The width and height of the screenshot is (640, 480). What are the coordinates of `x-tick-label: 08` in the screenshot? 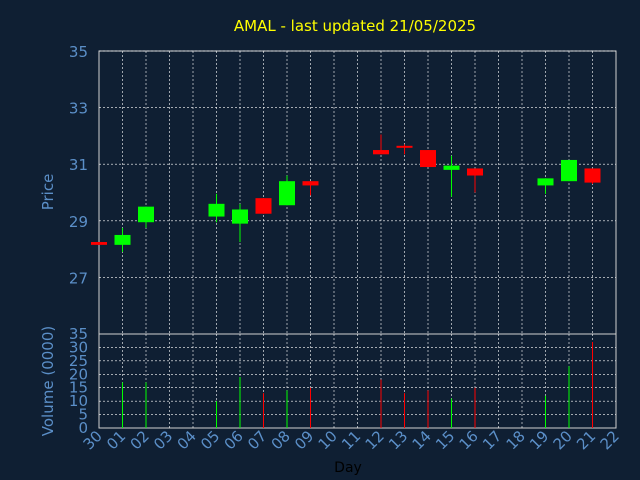 It's located at (281, 440).